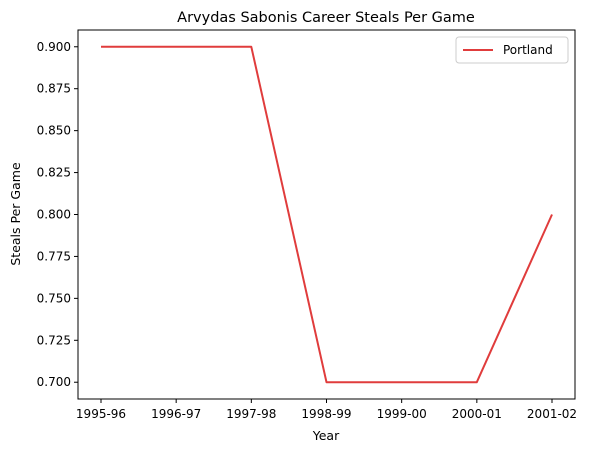 This screenshot has width=591, height=453. I want to click on x-tick-label: 1997-98, so click(251, 414).